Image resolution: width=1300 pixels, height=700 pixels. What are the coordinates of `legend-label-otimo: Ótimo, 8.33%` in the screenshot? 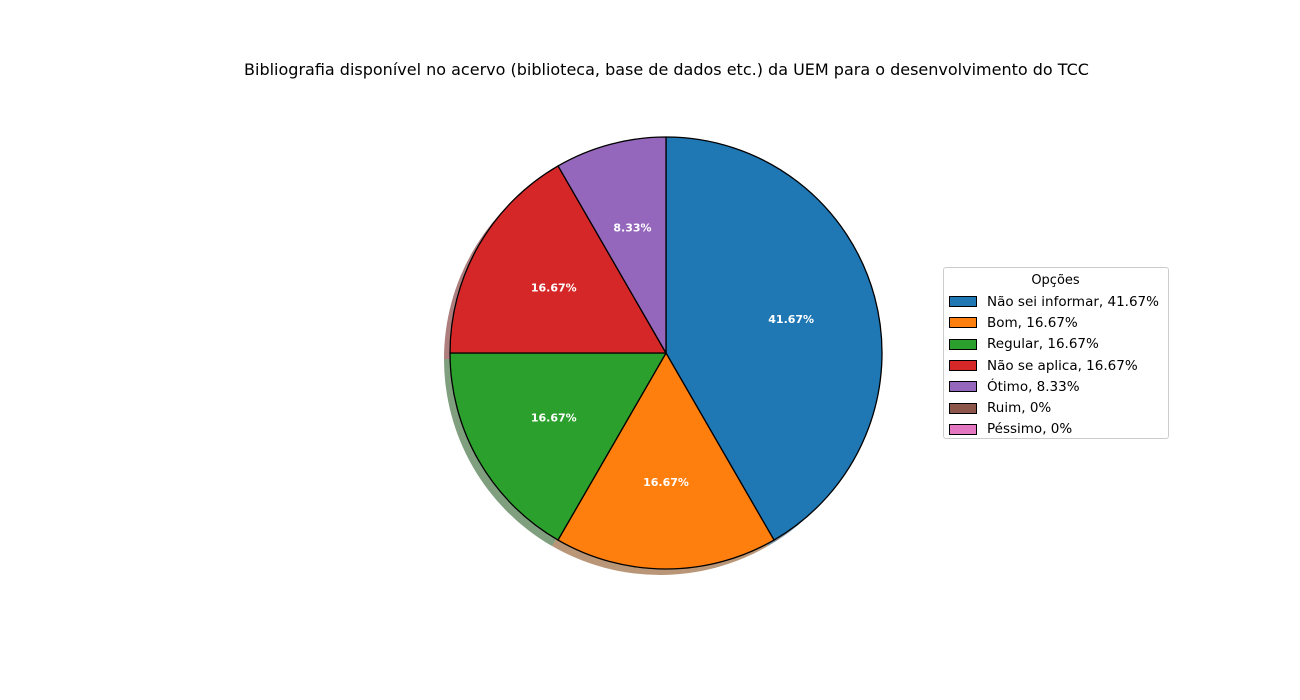 It's located at (1033, 386).